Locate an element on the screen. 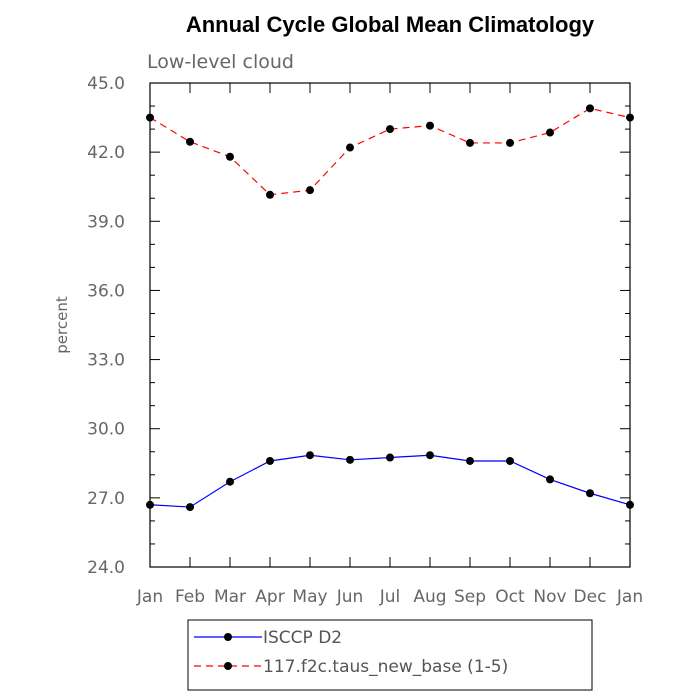  legend-label: ISCCP D2 is located at coordinates (302, 638).